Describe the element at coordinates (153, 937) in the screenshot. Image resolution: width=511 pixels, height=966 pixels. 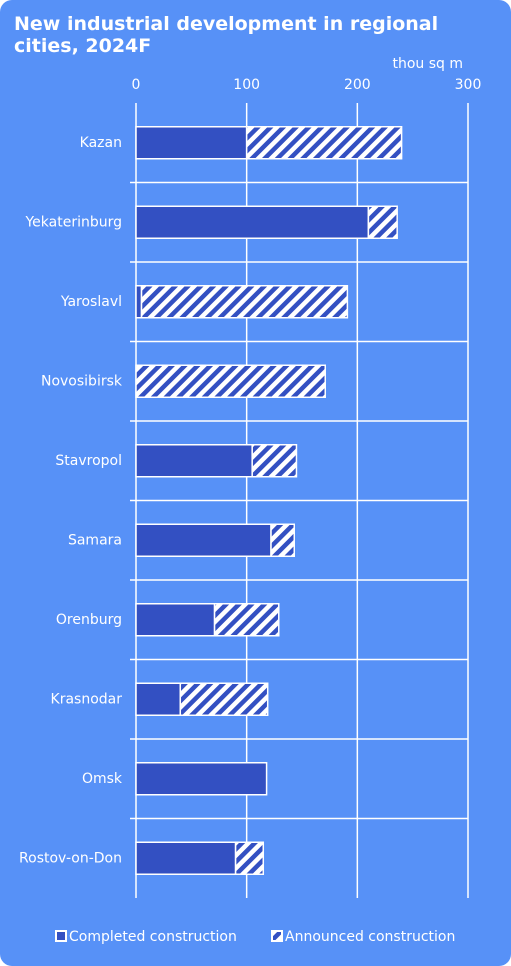
I see `legend-label: Completed construction` at that location.